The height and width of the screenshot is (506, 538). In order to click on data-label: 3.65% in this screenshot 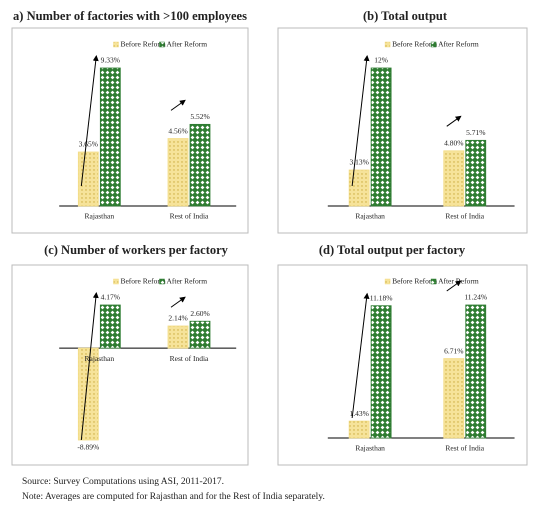, I will do `click(88, 144)`.